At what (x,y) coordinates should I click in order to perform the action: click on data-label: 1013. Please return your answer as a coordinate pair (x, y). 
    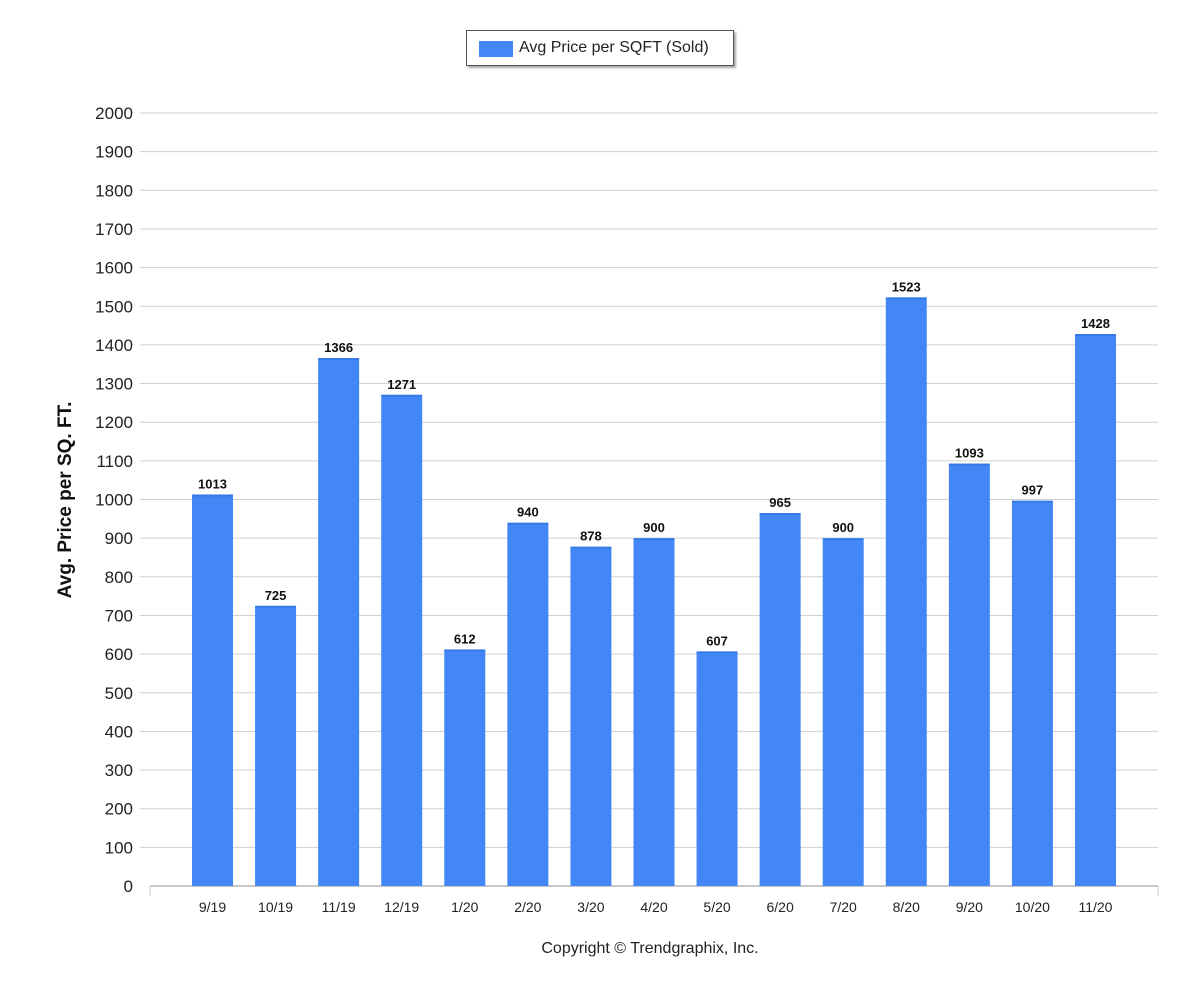
    Looking at the image, I should click on (212, 483).